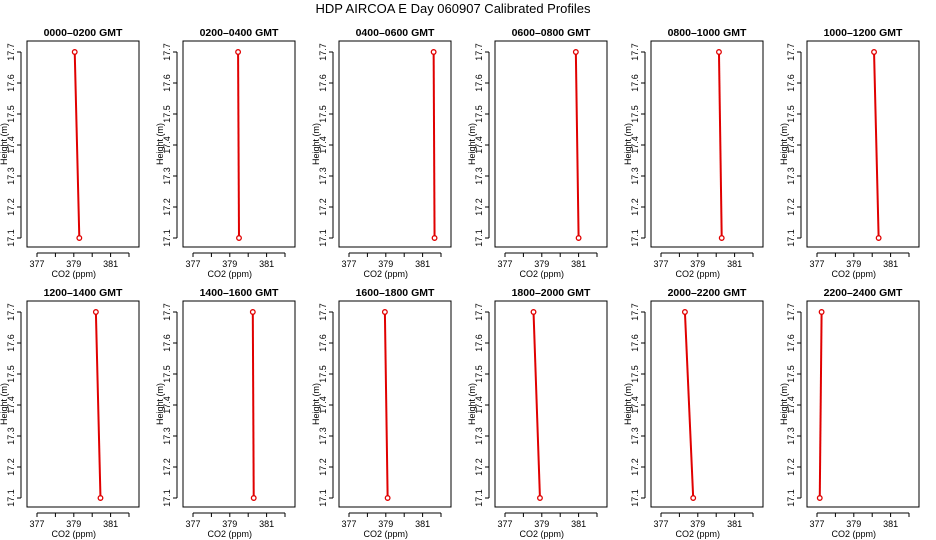  What do you see at coordinates (551, 33) in the screenshot?
I see `panel-title: 0600–0800 GMT` at bounding box center [551, 33].